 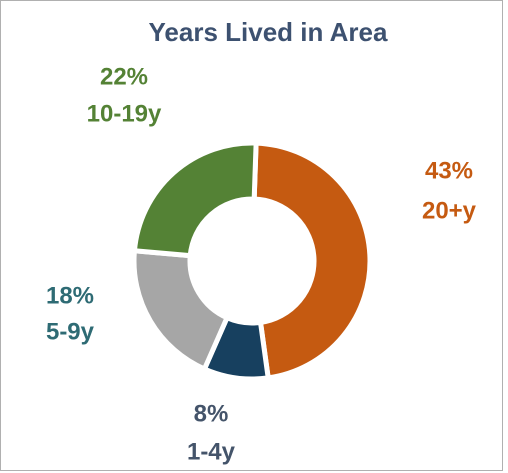 What do you see at coordinates (70, 295) in the screenshot?
I see `data-label: 18%` at bounding box center [70, 295].